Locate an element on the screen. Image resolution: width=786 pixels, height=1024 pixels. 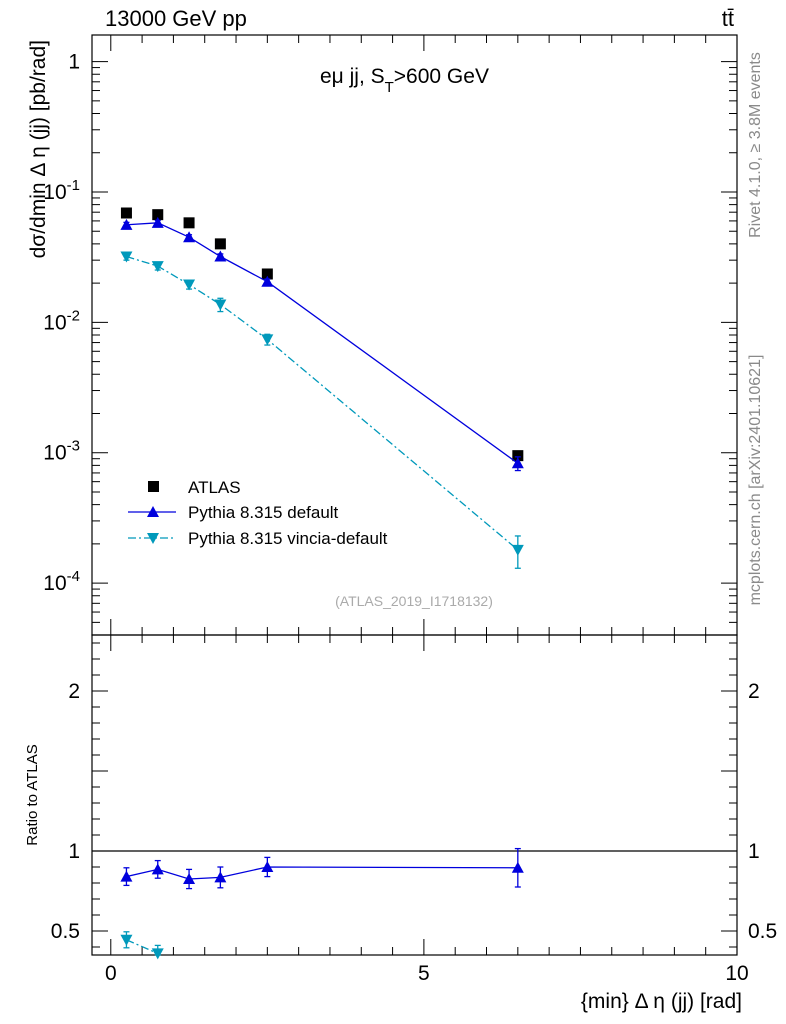
mcplots-note: mcplots.cern.ch [arXiv:2401.10621] is located at coordinates (755, 480).